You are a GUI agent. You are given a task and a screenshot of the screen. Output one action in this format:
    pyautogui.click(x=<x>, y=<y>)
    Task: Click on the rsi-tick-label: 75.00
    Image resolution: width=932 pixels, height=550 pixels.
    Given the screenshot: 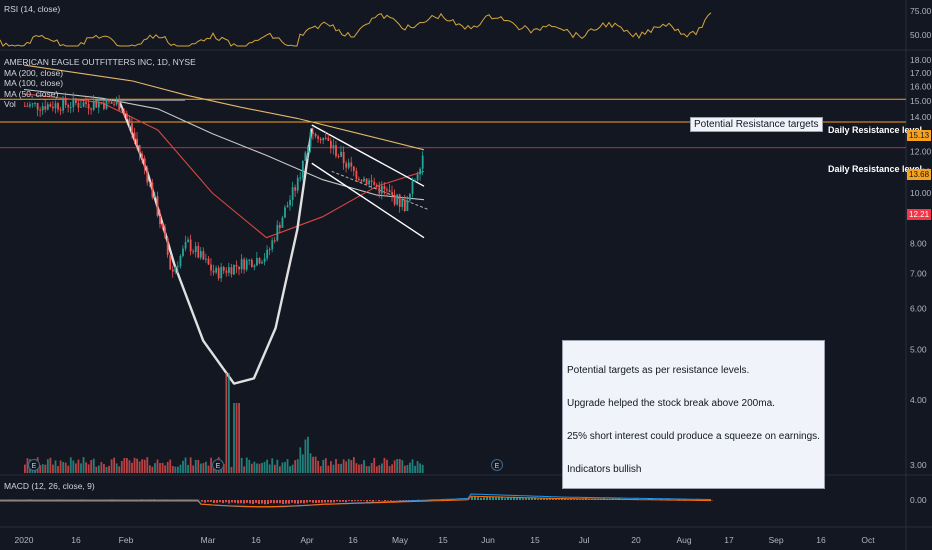 What is the action you would take?
    pyautogui.click(x=921, y=11)
    